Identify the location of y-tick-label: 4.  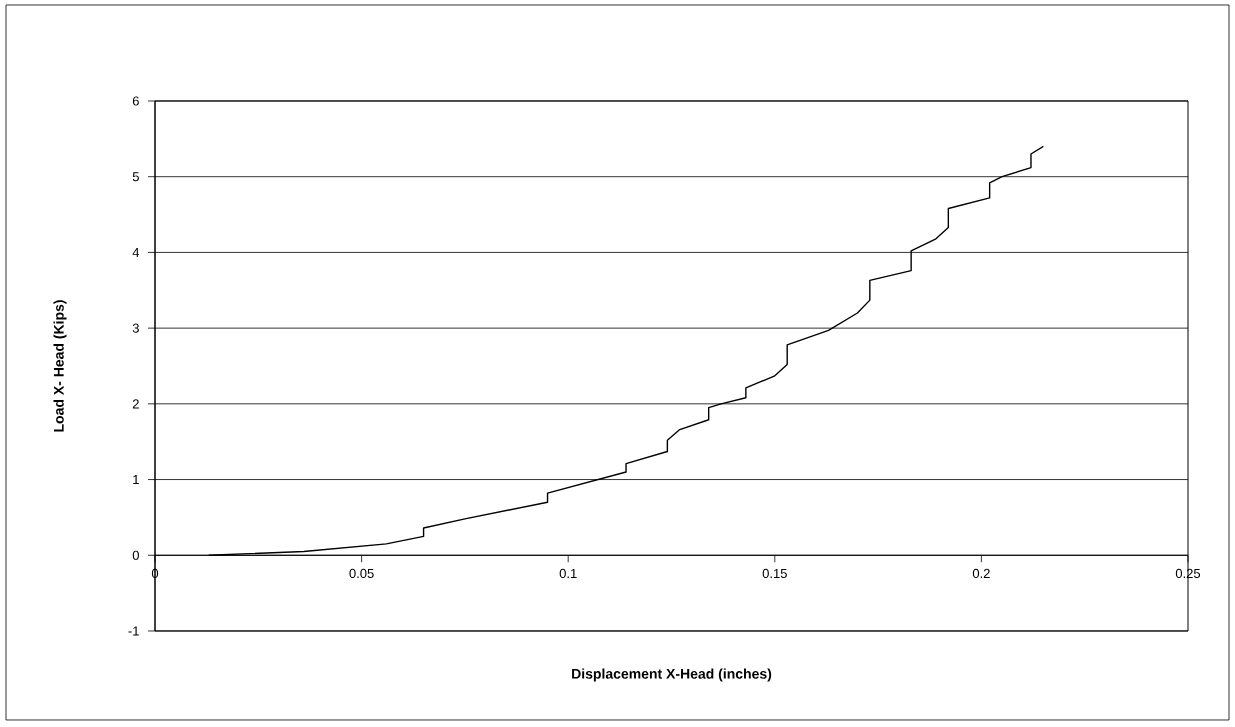
(136, 252).